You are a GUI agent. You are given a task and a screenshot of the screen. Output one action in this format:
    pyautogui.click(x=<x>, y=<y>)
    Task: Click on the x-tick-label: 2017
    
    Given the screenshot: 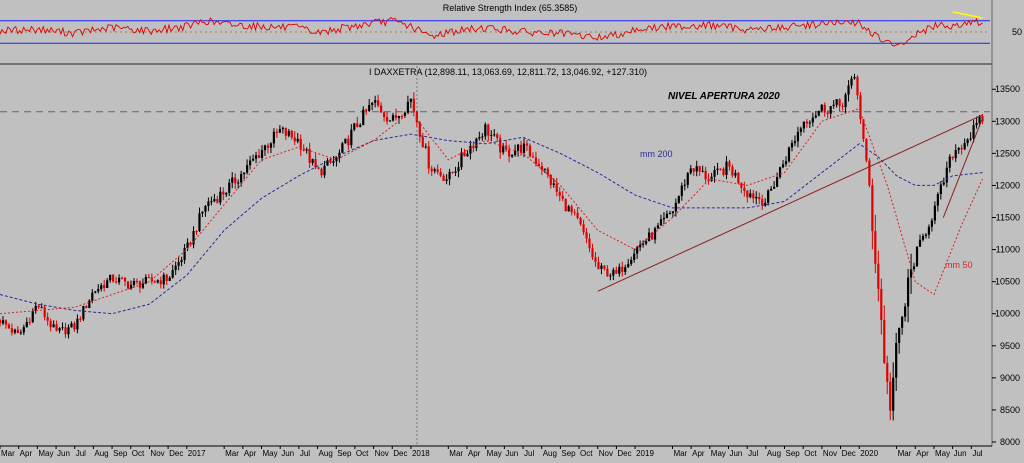 What is the action you would take?
    pyautogui.click(x=197, y=453)
    